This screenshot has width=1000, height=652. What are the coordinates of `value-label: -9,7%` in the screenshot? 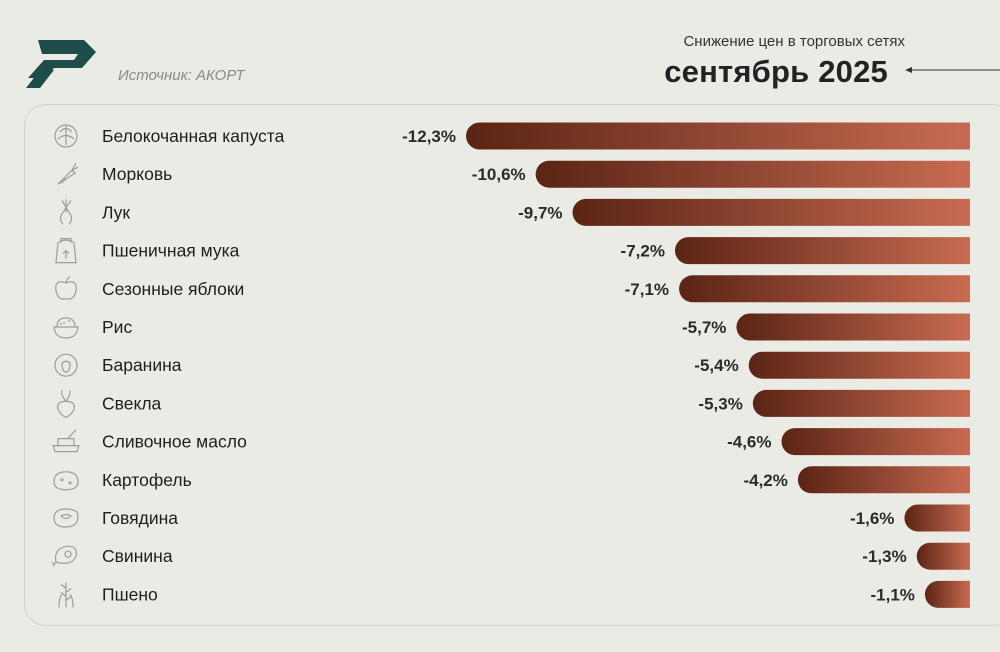 It's located at (540, 212).